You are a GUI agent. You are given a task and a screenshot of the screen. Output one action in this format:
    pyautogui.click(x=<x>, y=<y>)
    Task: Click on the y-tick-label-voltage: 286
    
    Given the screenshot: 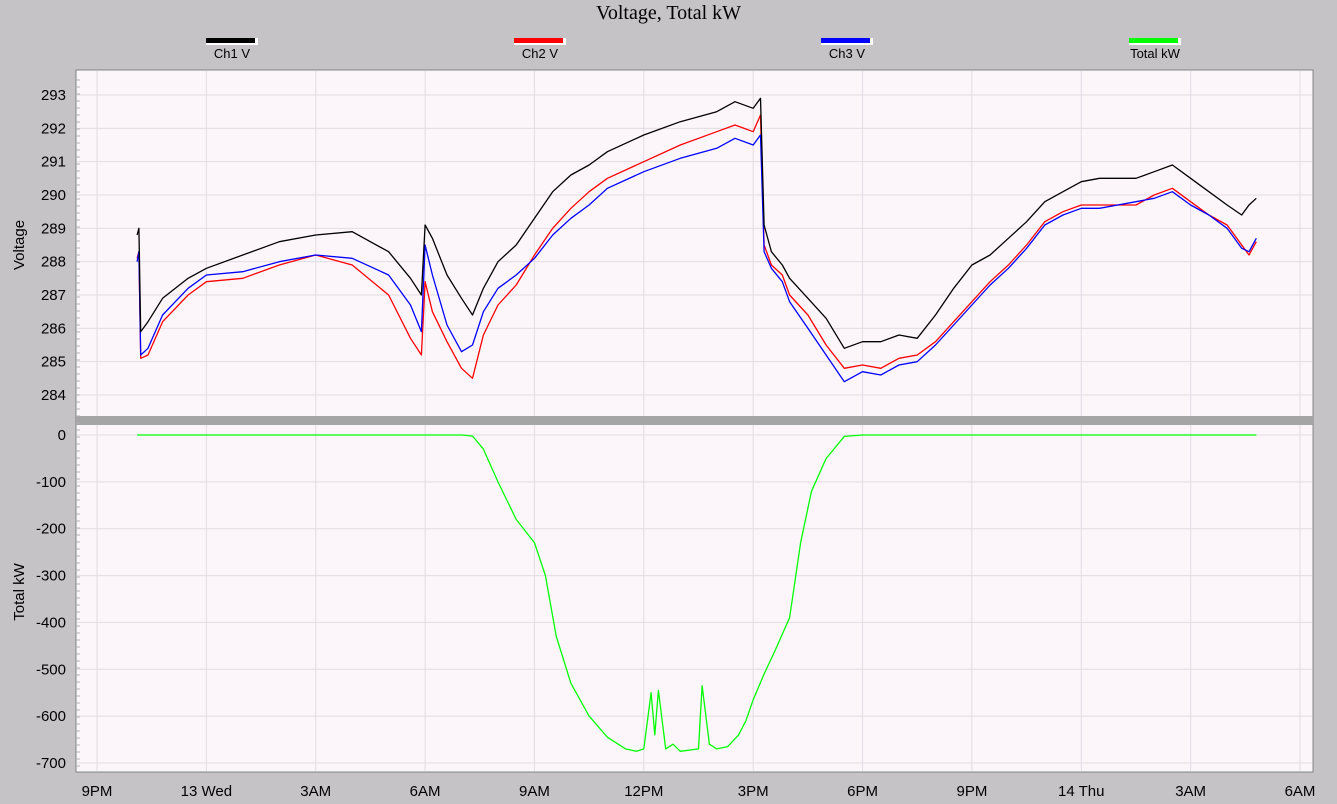 What is the action you would take?
    pyautogui.click(x=53, y=328)
    